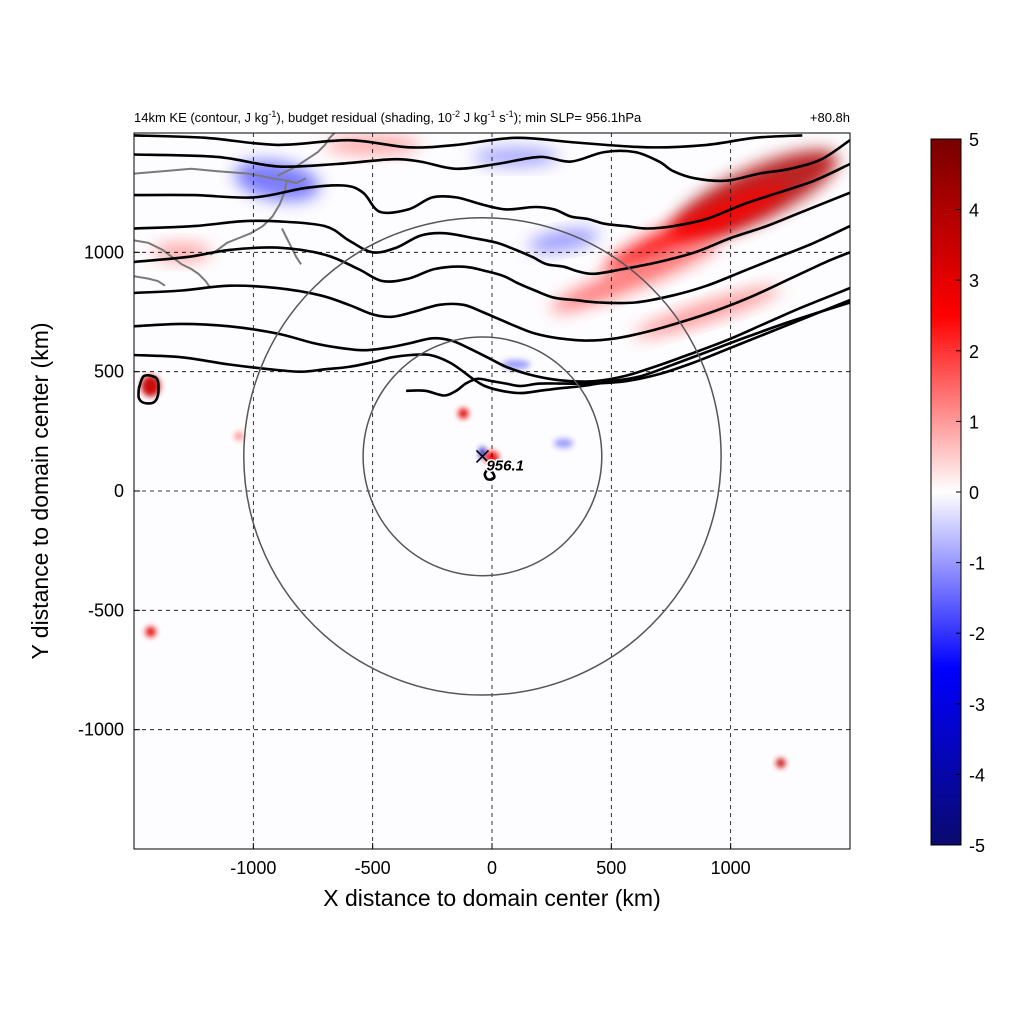  Describe the element at coordinates (974, 493) in the screenshot. I see `colorbar-tick-label: 0` at that location.